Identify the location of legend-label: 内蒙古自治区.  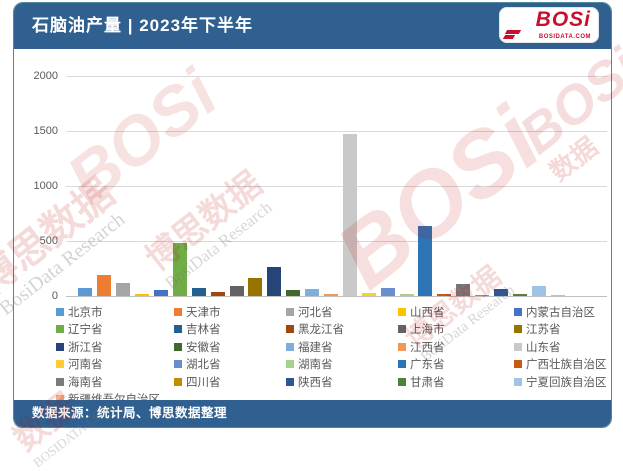
(560, 312).